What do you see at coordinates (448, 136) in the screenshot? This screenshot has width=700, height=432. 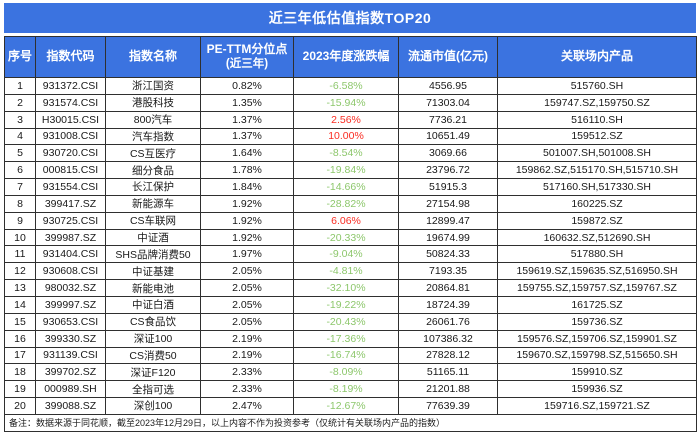 I see `cell-float-market-cap: 10651.49` at bounding box center [448, 136].